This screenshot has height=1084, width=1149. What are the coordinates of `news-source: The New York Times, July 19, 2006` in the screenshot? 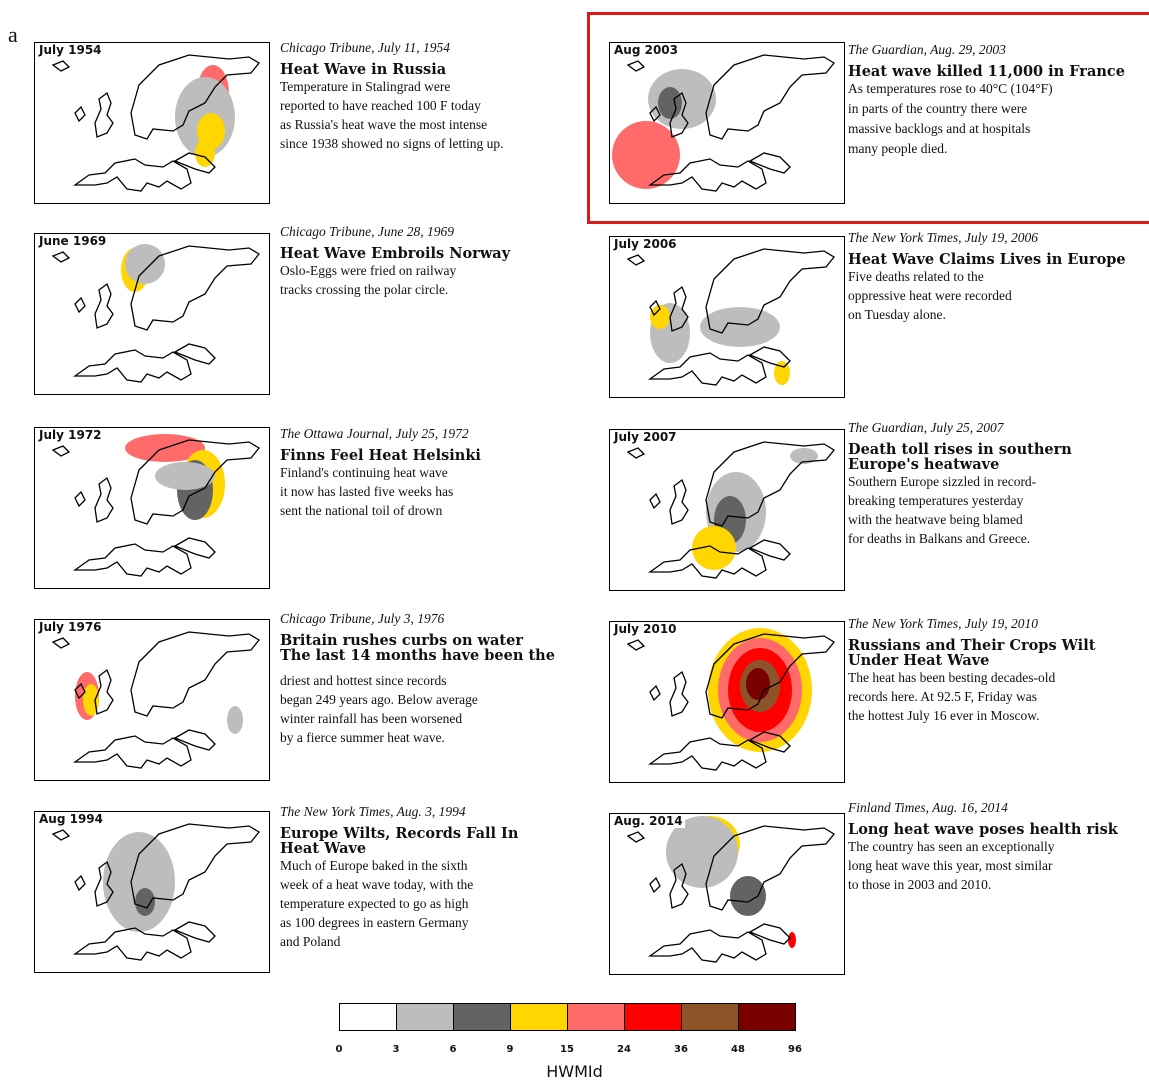 It's located at (943, 237).